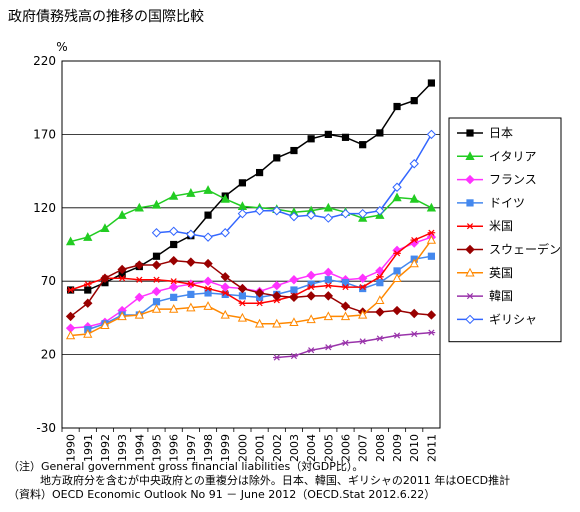 The width and height of the screenshot is (580, 512). What do you see at coordinates (294, 448) in the screenshot?
I see `x-tick-label: 2003` at bounding box center [294, 448].